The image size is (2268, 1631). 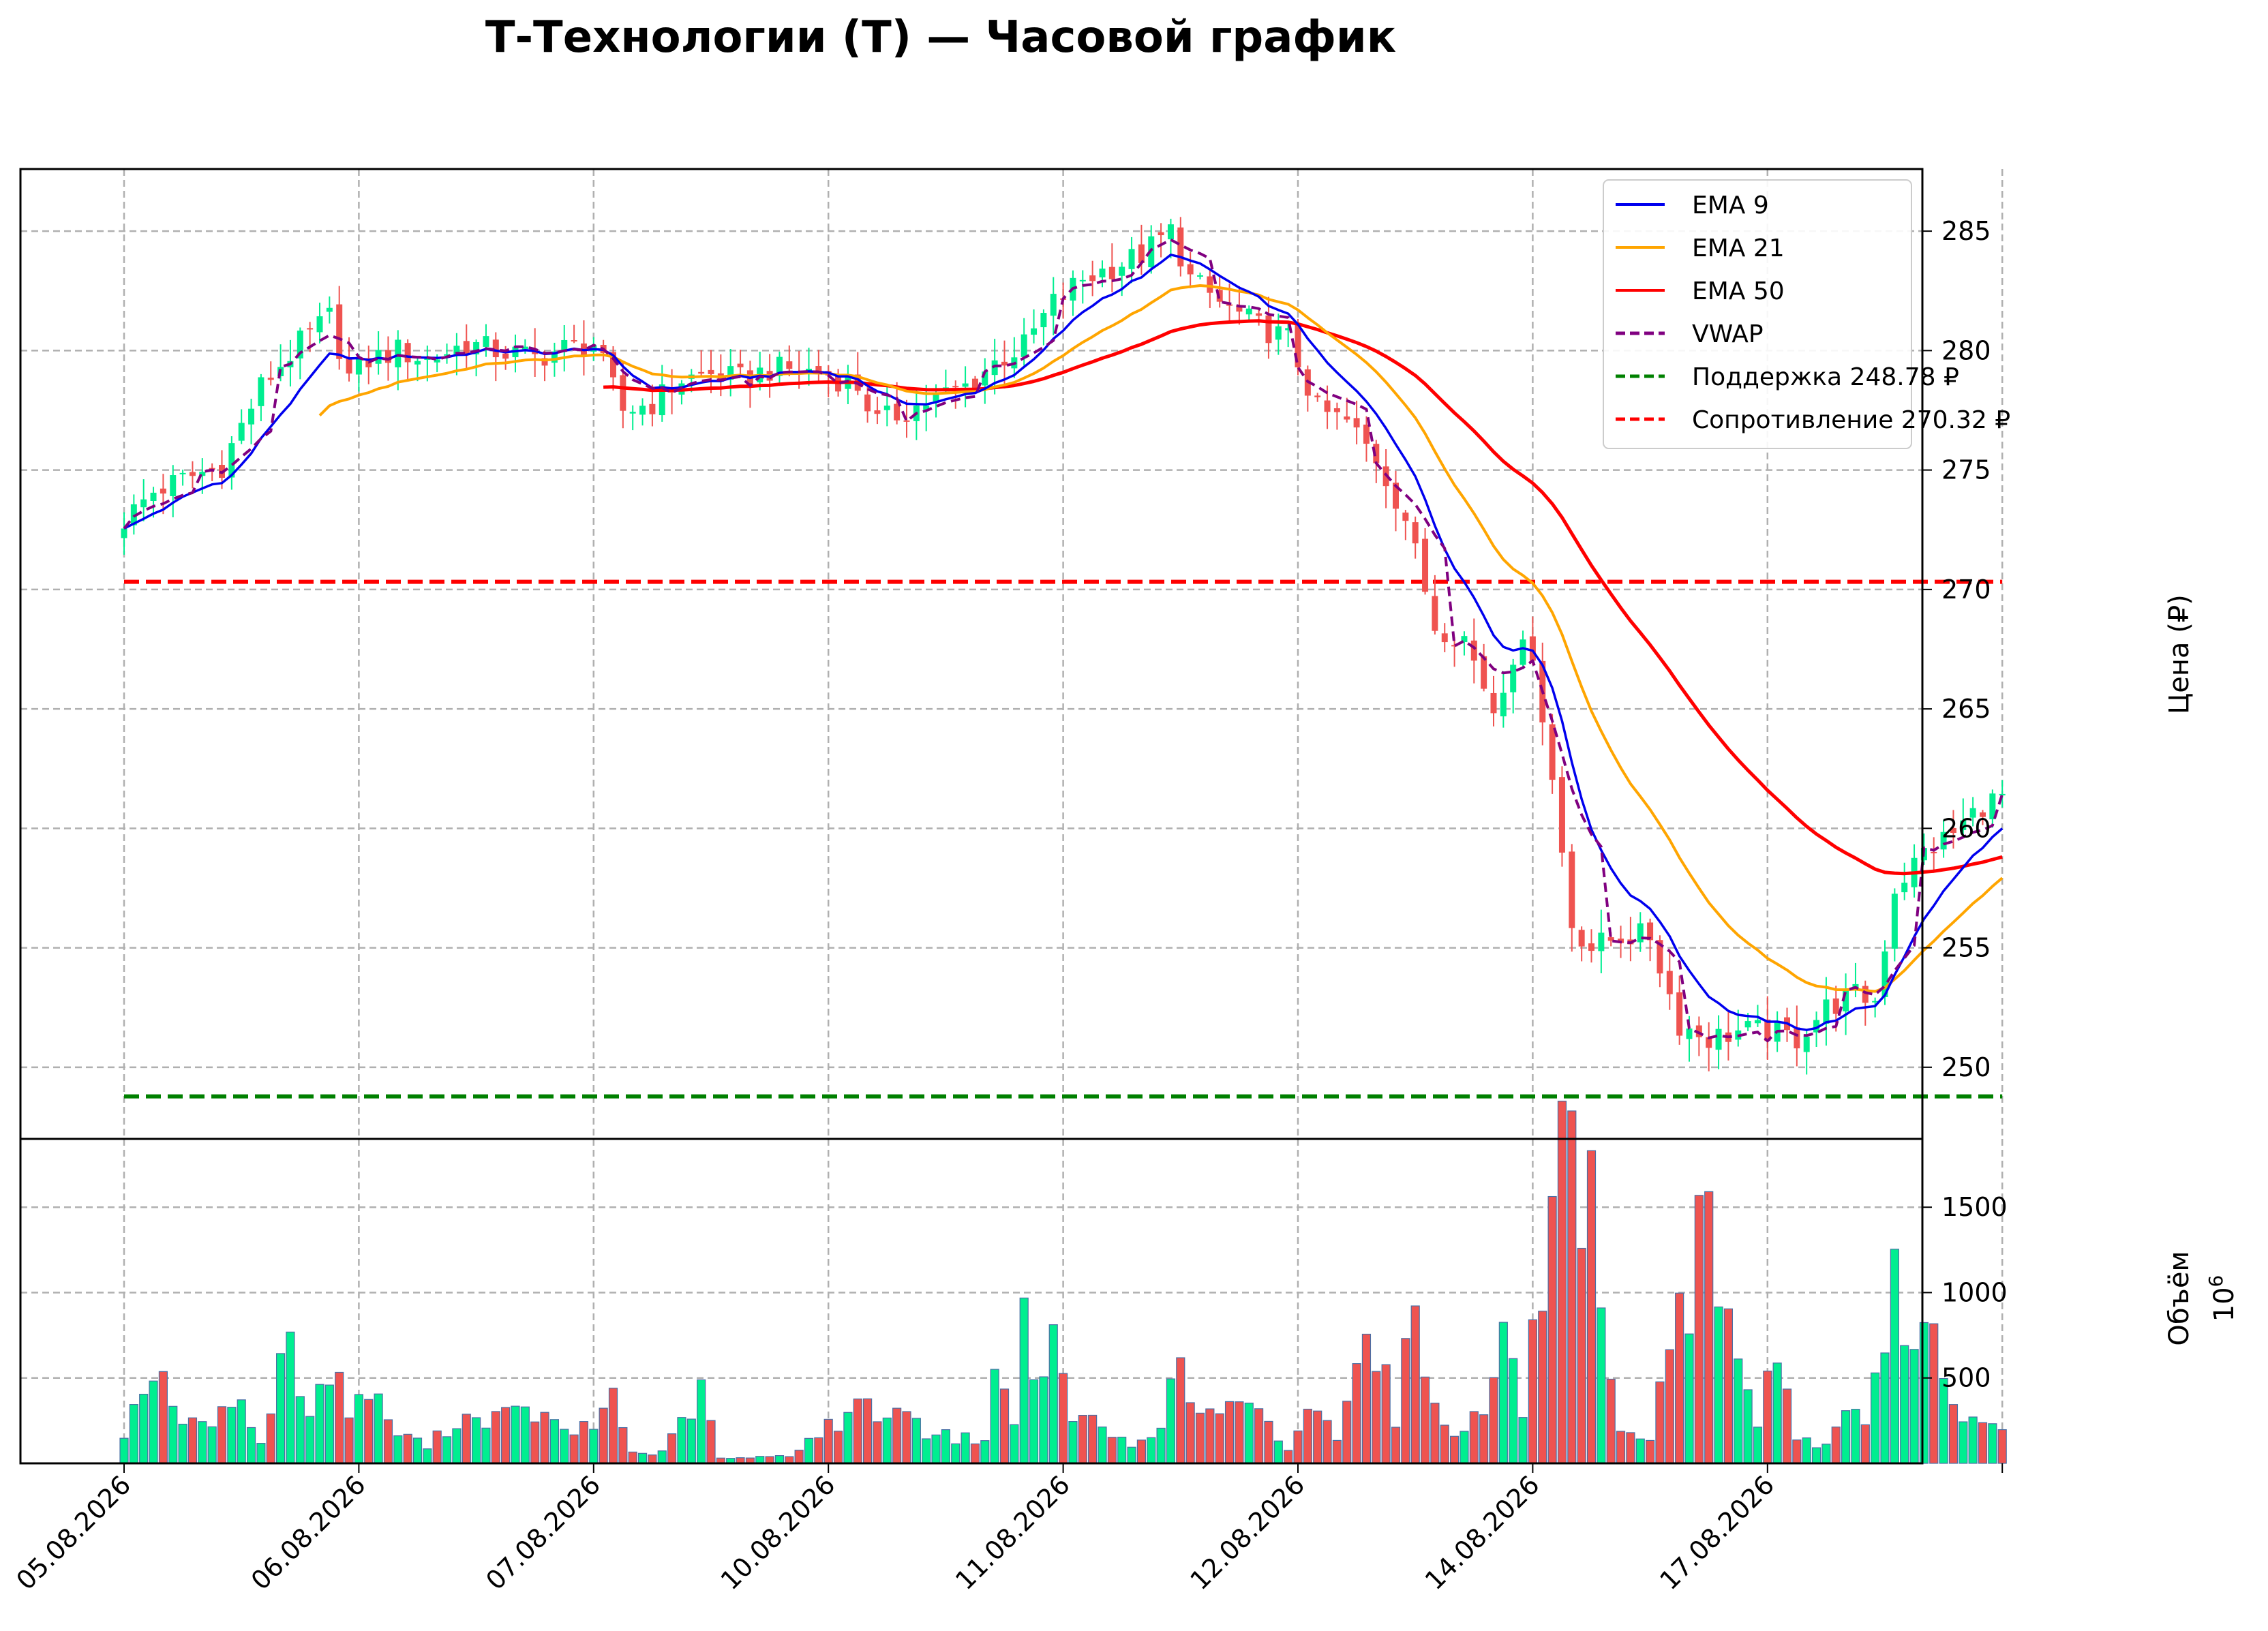 What do you see at coordinates (1731, 205) in the screenshot?
I see `legend-label: EMA 9` at bounding box center [1731, 205].